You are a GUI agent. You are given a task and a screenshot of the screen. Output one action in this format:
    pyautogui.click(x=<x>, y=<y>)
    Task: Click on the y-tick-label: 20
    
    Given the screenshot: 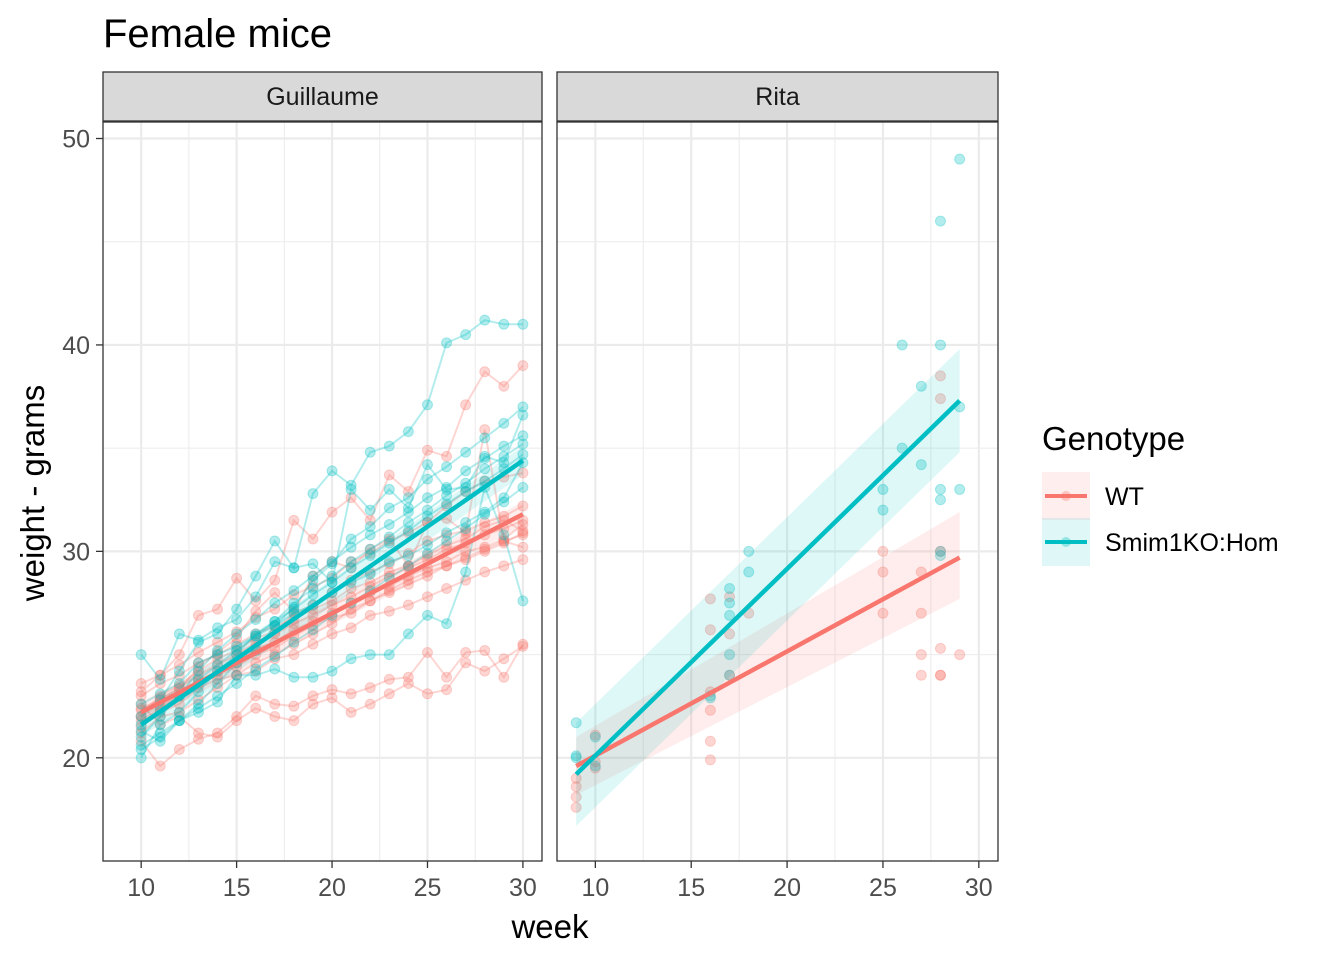 What is the action you would take?
    pyautogui.click(x=76, y=759)
    